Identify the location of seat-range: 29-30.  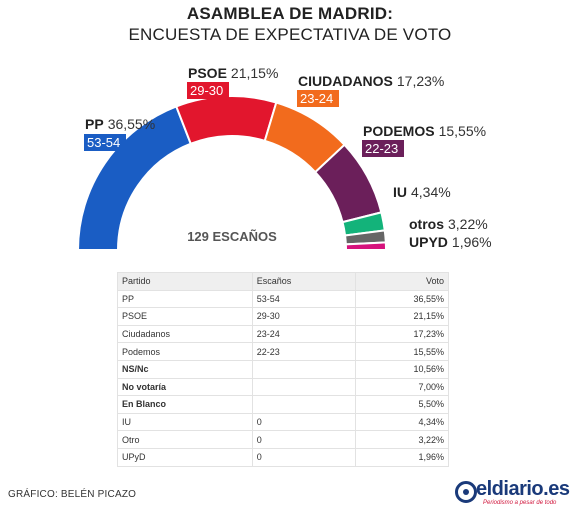
(206, 90).